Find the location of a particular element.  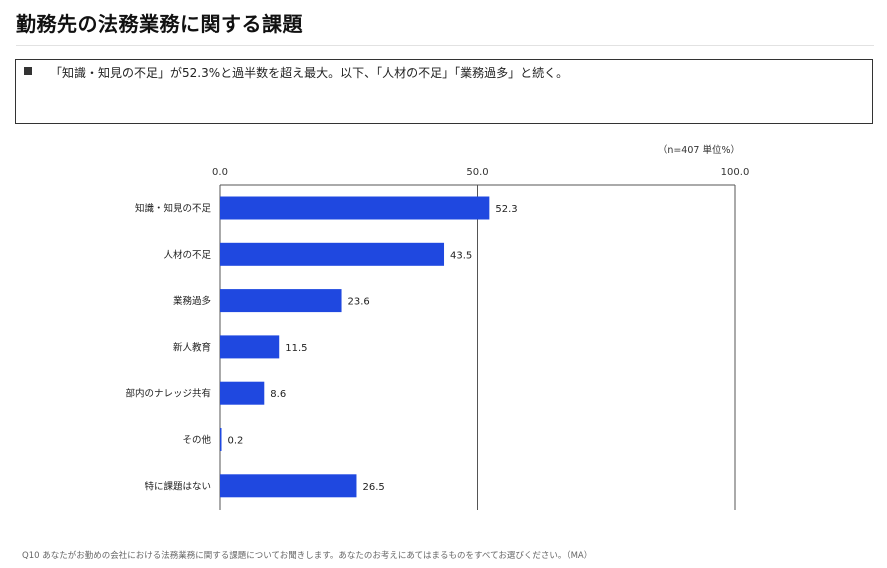

category-label: 部内のナレッジ共有 is located at coordinates (168, 394).